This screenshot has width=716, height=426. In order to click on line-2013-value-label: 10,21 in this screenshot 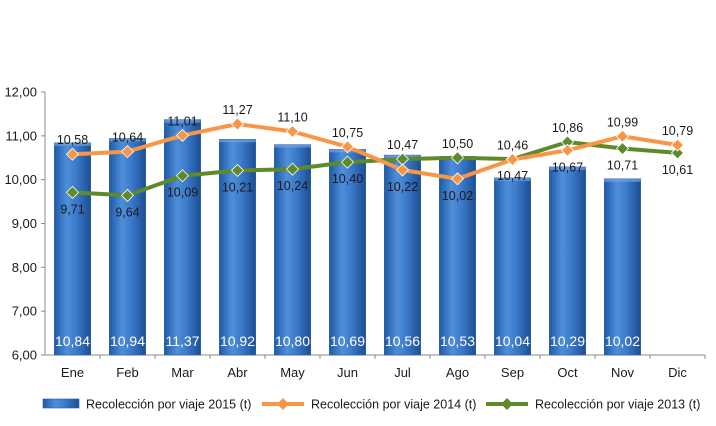, I will do `click(237, 187)`.